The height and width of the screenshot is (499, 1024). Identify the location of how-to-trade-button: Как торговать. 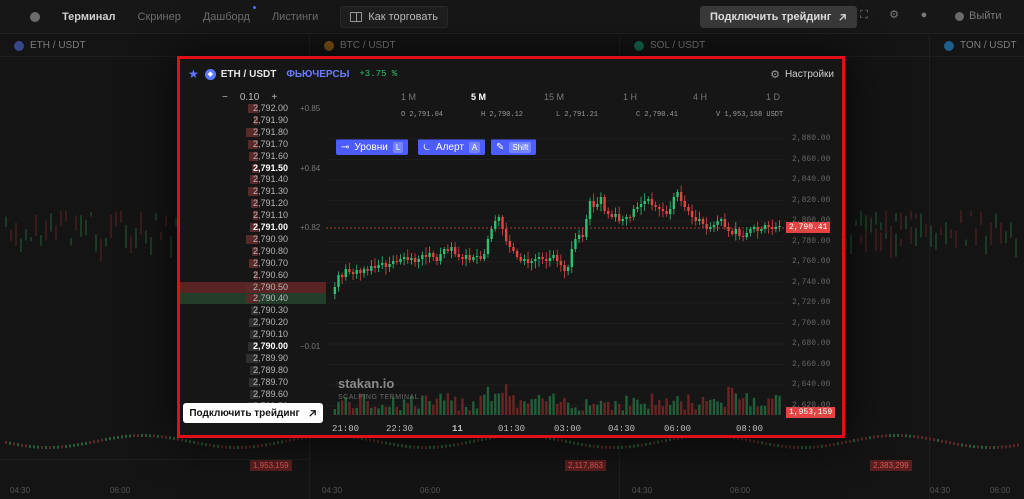
(394, 16).